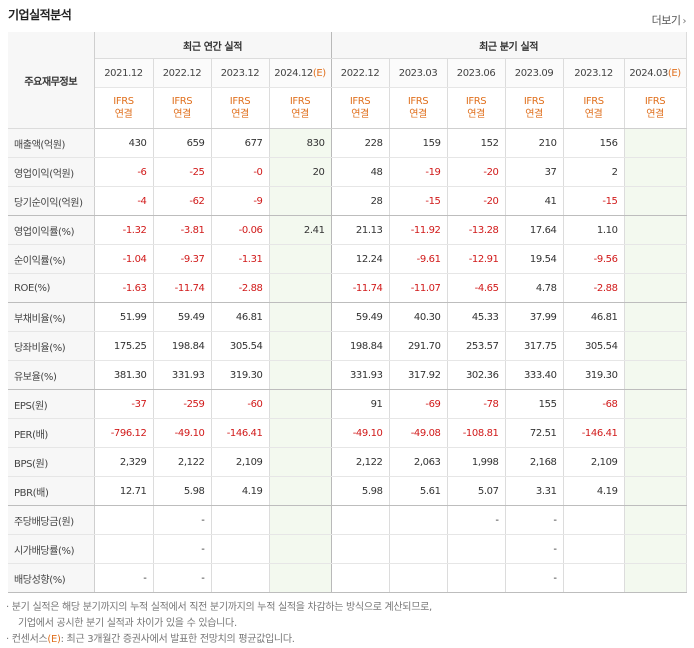 Image resolution: width=694 pixels, height=648 pixels. What do you see at coordinates (124, 143) in the screenshot?
I see `table-cell: 430` at bounding box center [124, 143].